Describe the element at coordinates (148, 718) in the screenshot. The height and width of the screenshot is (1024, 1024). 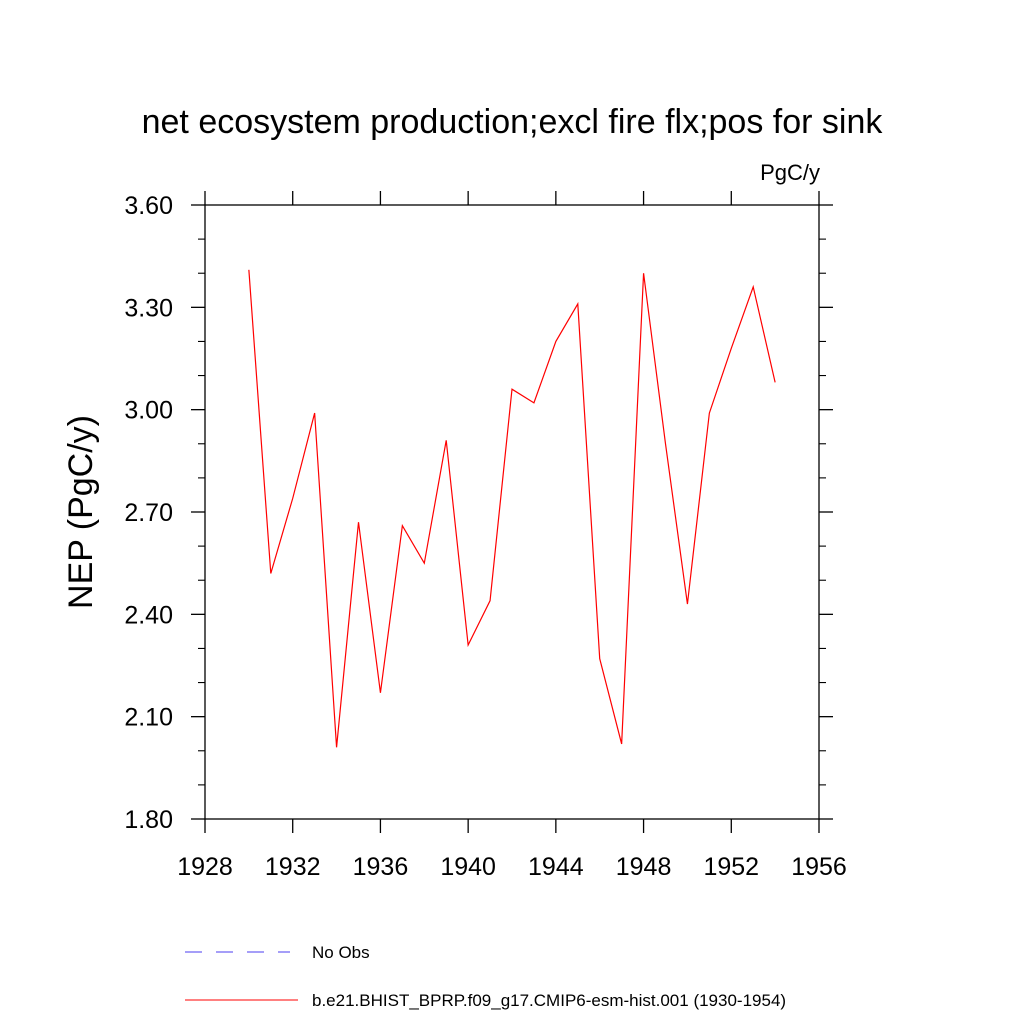
I see `y-tick-label: 2.10` at that location.